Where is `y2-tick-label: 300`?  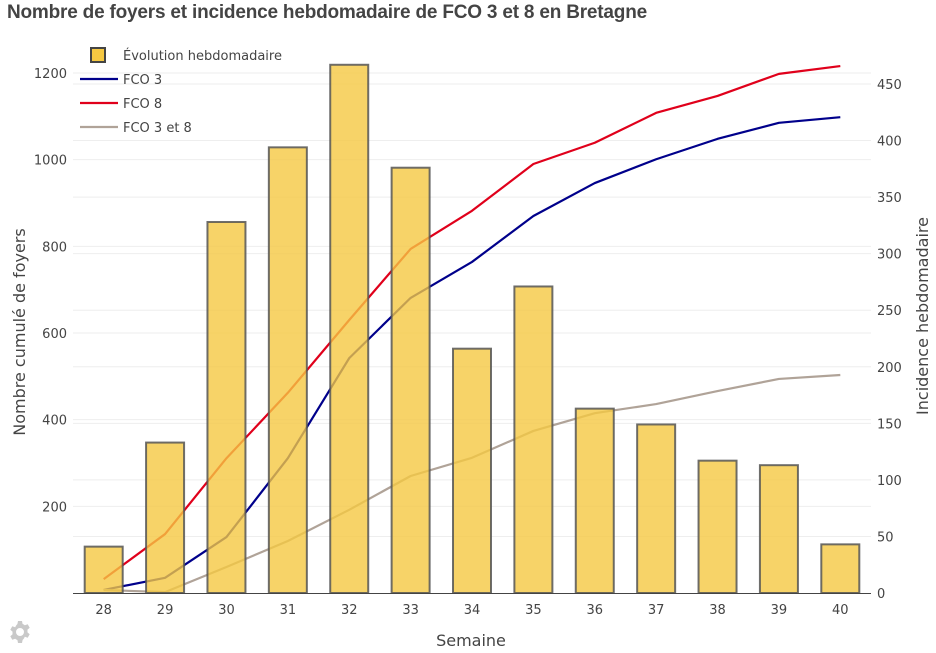
y2-tick-label: 300 is located at coordinates (889, 255).